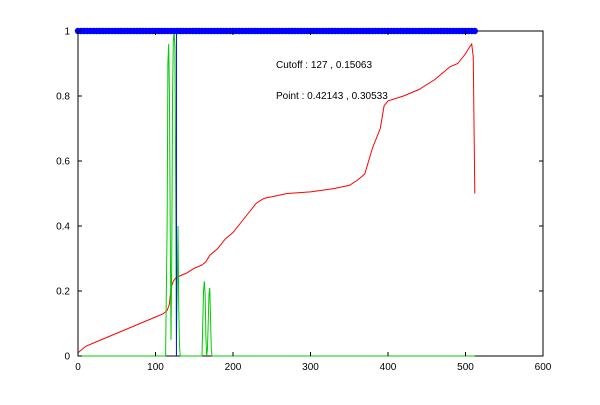  What do you see at coordinates (63, 97) in the screenshot?
I see `y-tick-label: 0.8` at bounding box center [63, 97].